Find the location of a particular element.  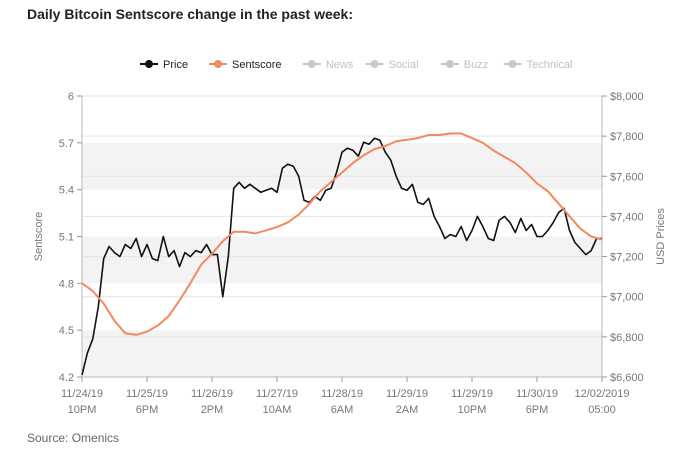

right-tick-label: $7,400 is located at coordinates (627, 217).